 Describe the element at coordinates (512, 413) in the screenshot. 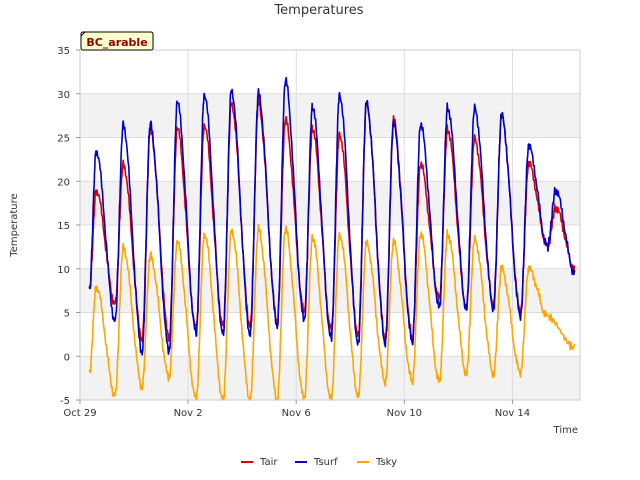

I see `x-tick-label: Nov 14` at that location.